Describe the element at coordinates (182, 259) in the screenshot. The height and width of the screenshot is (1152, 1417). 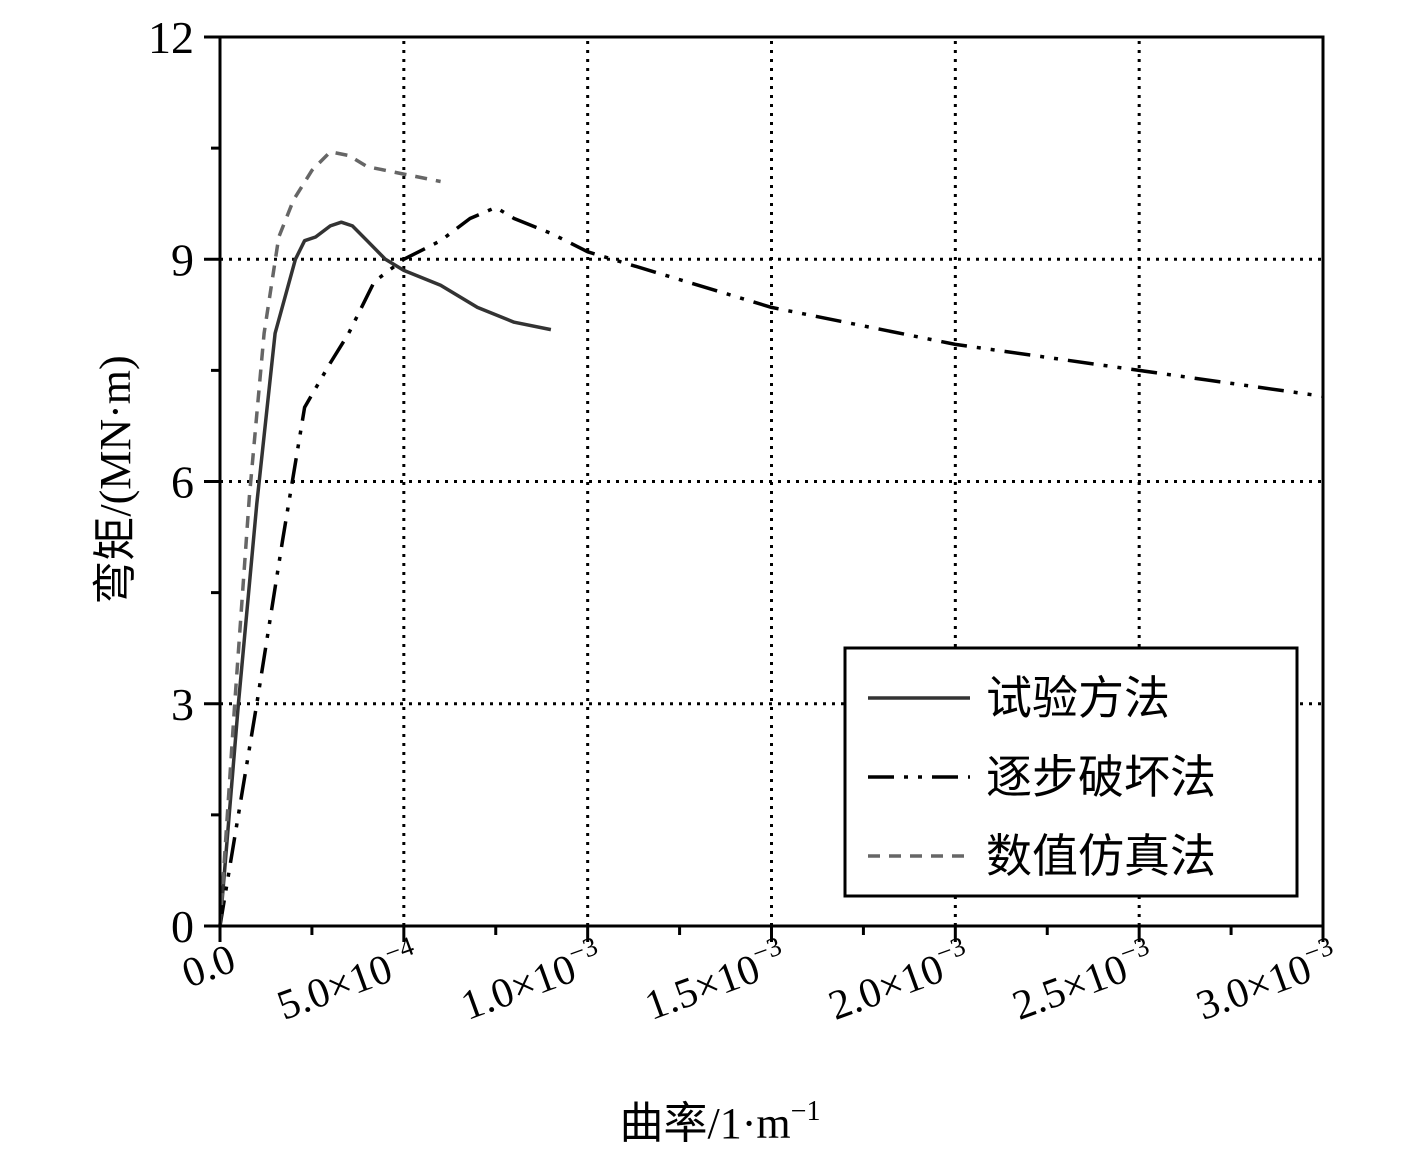
I see `y-tick-label-3: 9` at that location.